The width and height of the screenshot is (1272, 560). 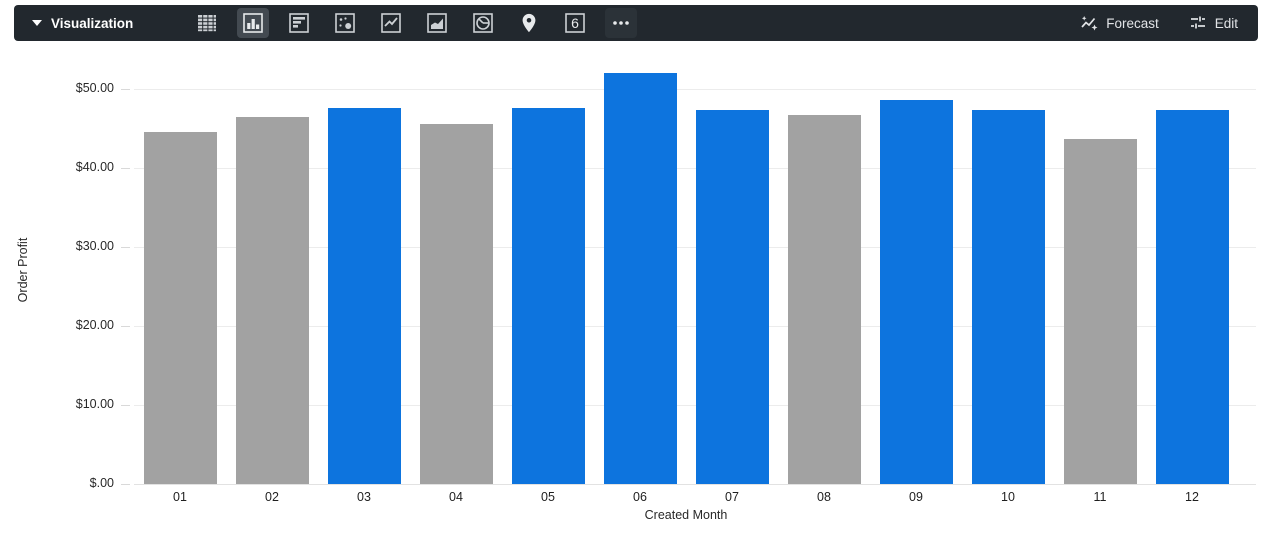 I want to click on tune-sliders-icon, so click(x=1198, y=23).